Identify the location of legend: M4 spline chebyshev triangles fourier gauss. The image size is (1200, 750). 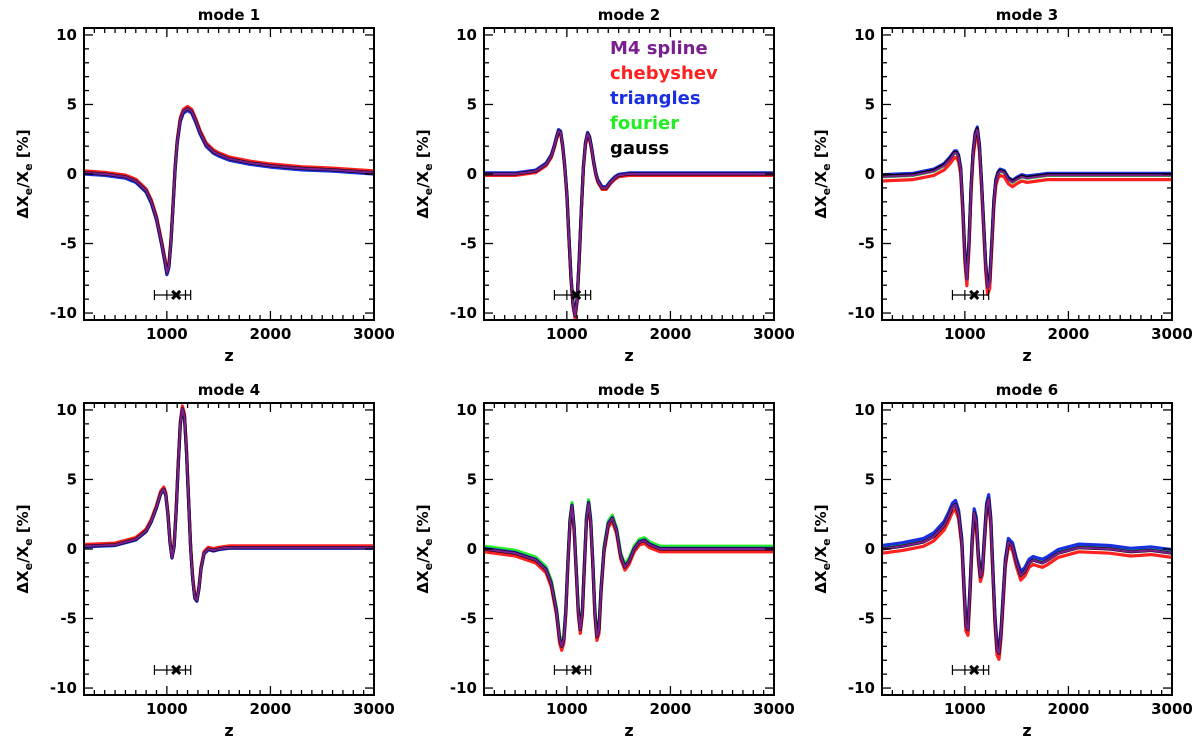
(664, 98).